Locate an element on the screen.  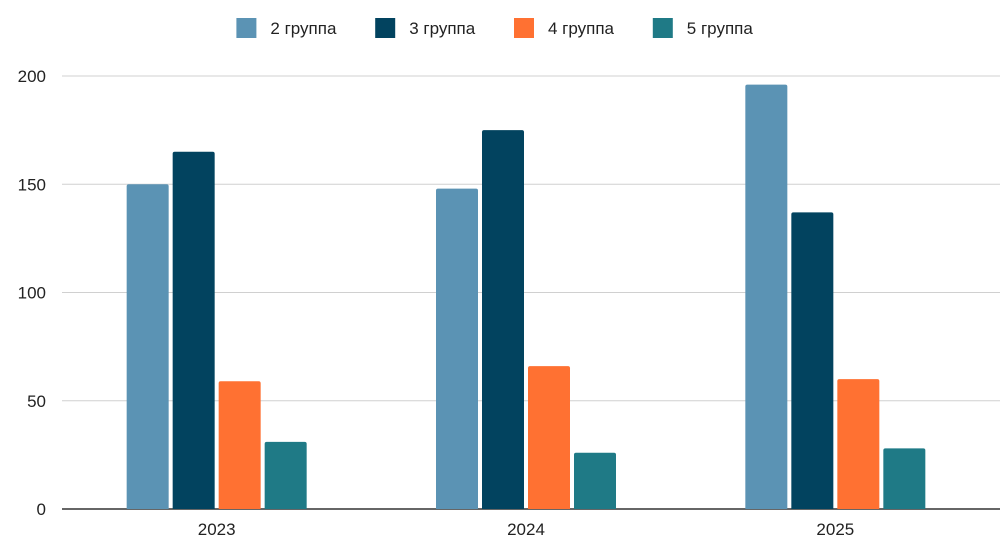
bar-5-группа-2024 is located at coordinates (595, 480).